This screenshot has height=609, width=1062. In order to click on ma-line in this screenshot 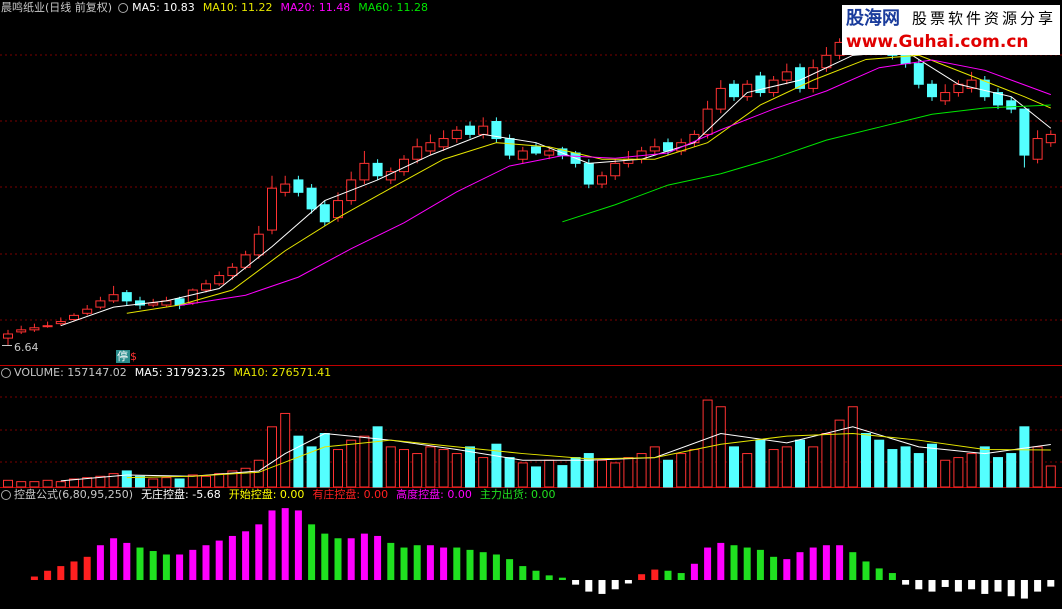, I will do `click(588, 455)`.